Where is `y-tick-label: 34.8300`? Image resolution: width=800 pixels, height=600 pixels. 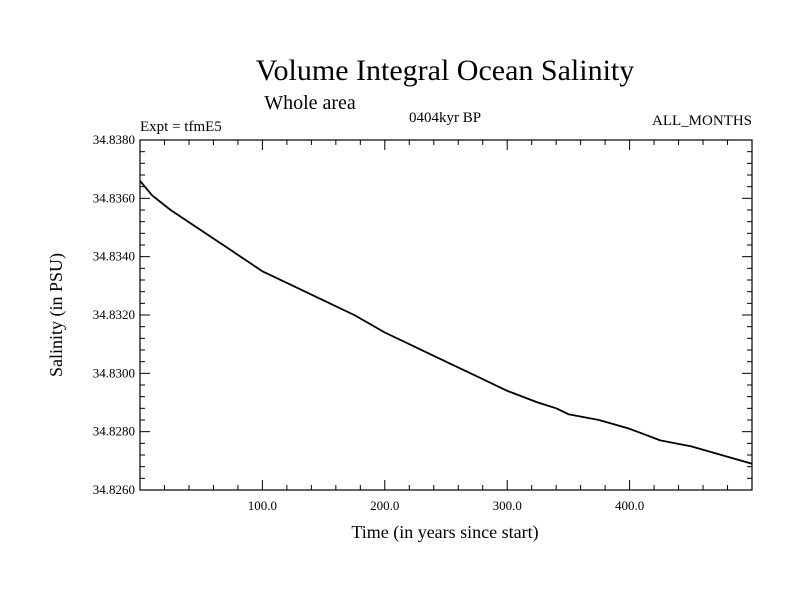
y-tick-label: 34.8300 is located at coordinates (114, 372).